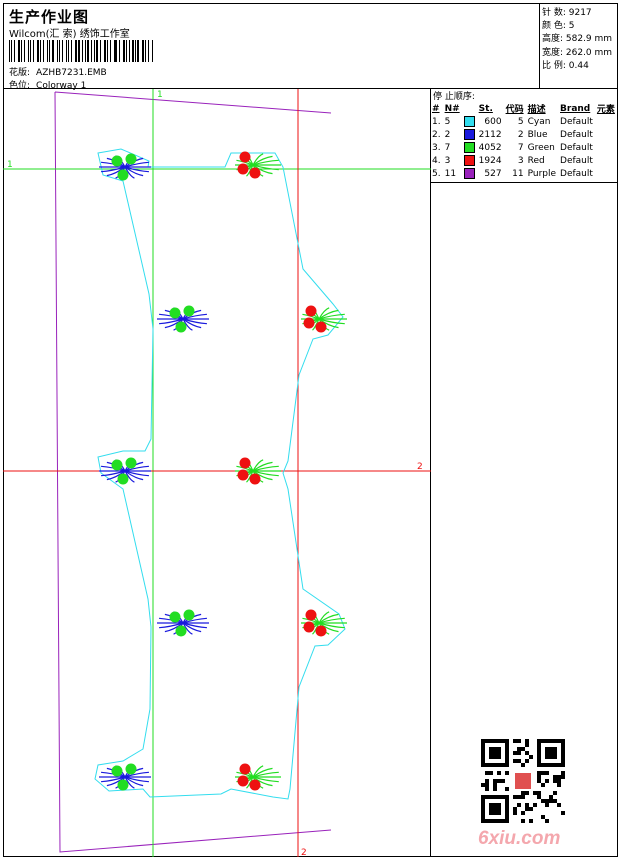 The width and height of the screenshot is (620, 861). Describe the element at coordinates (450, 173) in the screenshot. I see `row-needle: 11` at that location.